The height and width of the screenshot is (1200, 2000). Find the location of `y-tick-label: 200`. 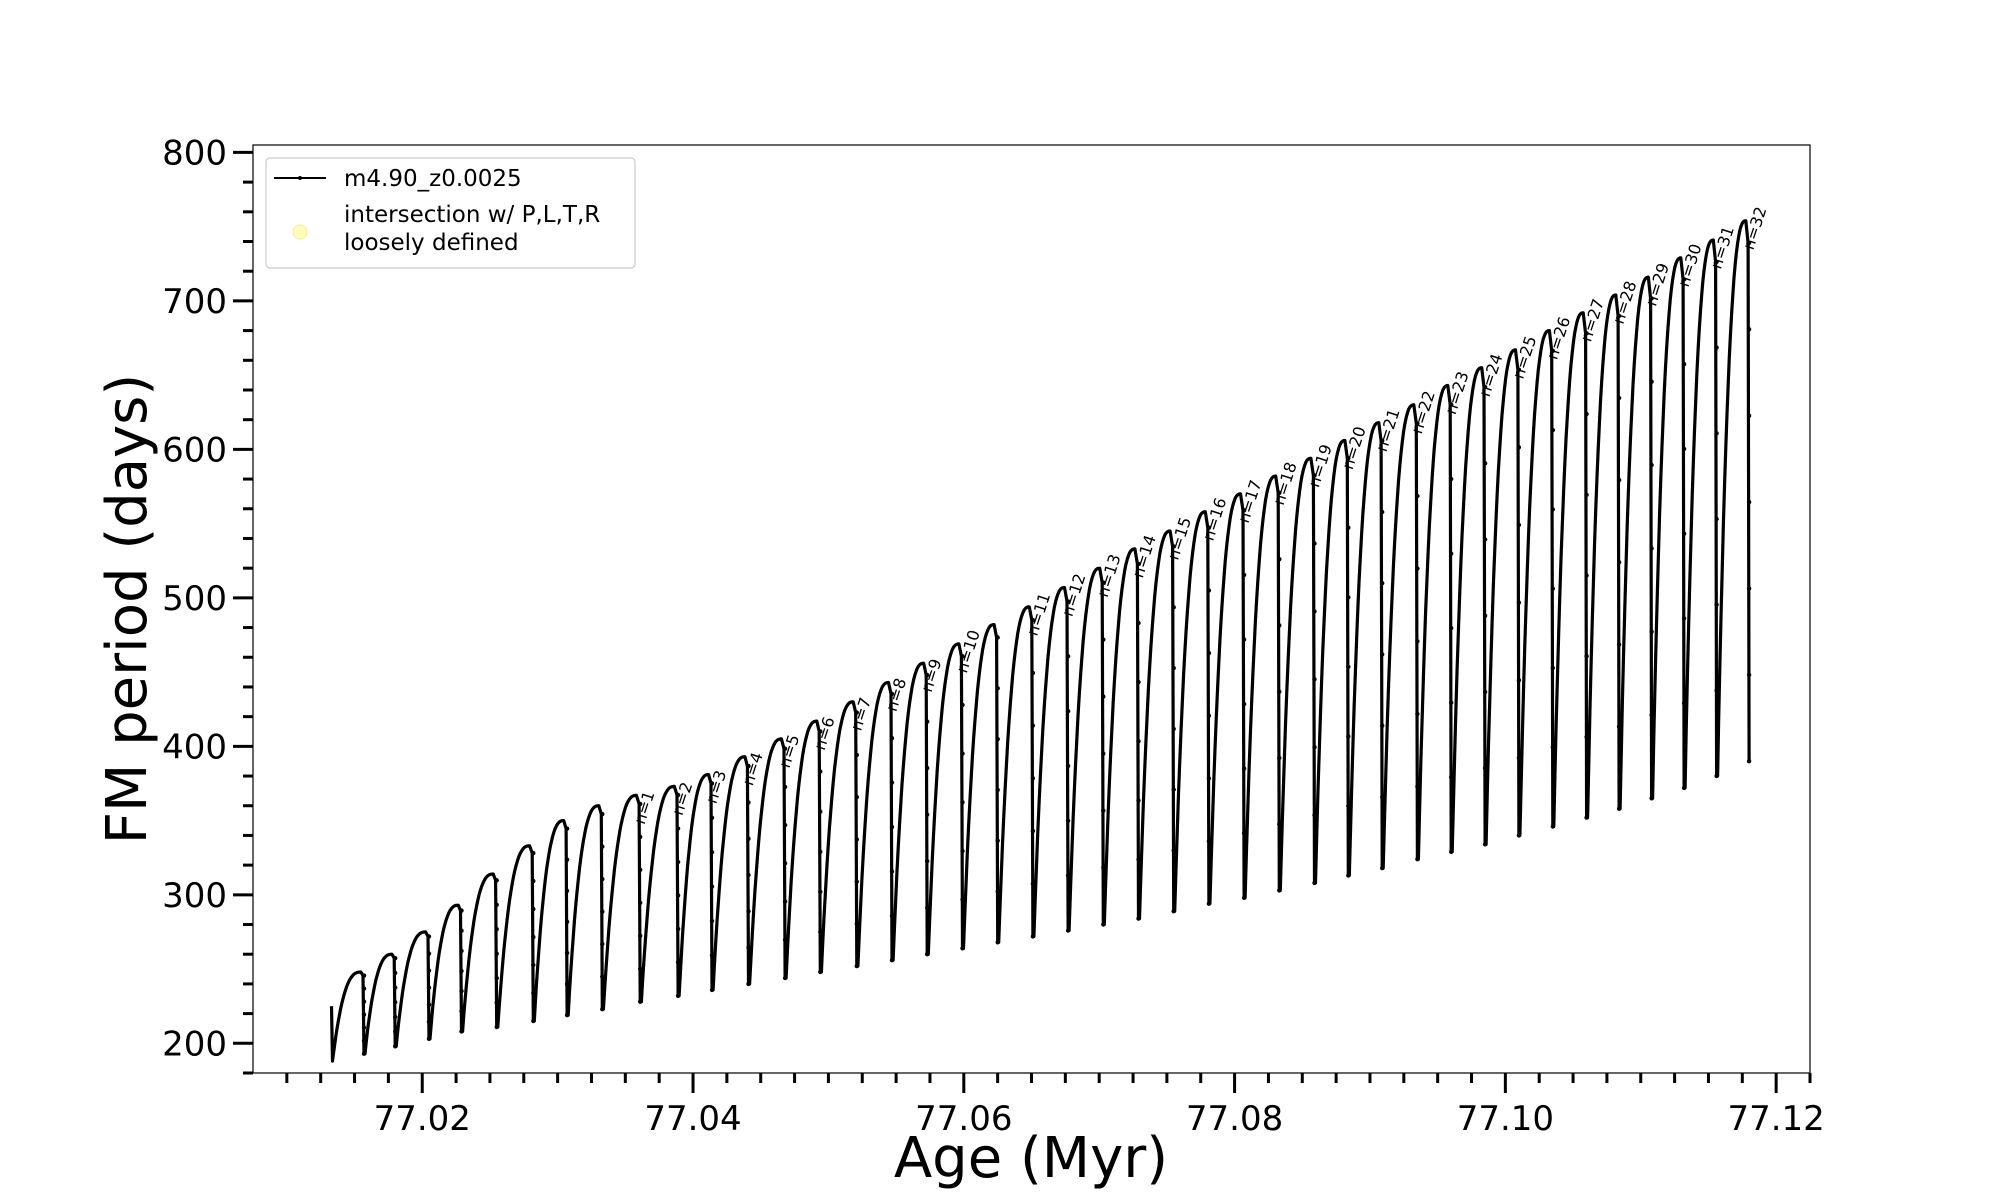

y-tick-label: 200 is located at coordinates (194, 1044).